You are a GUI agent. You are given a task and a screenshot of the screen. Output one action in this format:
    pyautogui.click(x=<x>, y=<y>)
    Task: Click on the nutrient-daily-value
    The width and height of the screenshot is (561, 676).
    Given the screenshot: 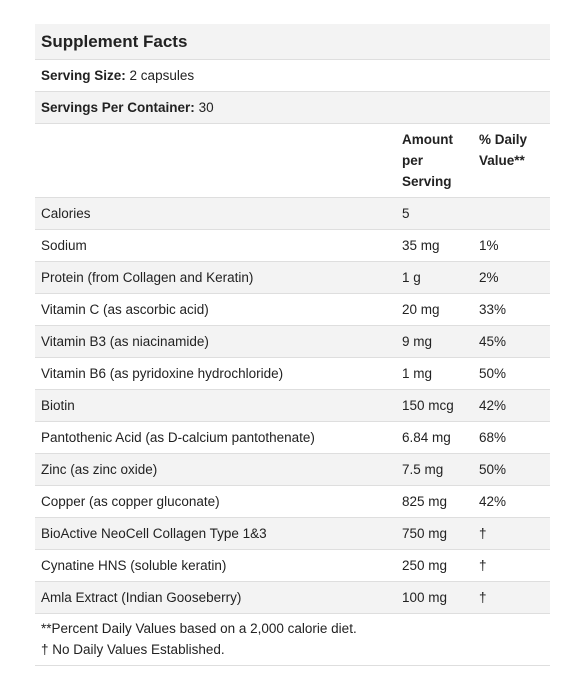 What is the action you would take?
    pyautogui.click(x=512, y=213)
    